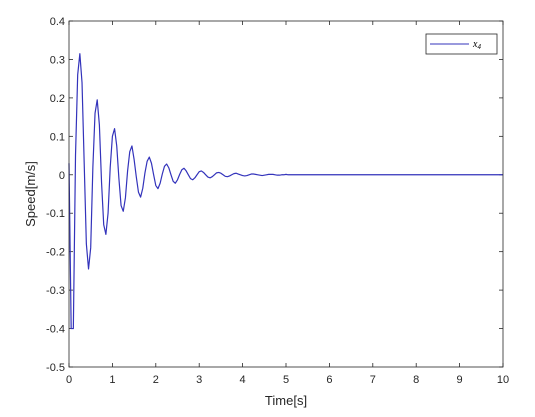 The image size is (535, 417). I want to click on y-tick-label: 0.3, so click(57, 60).